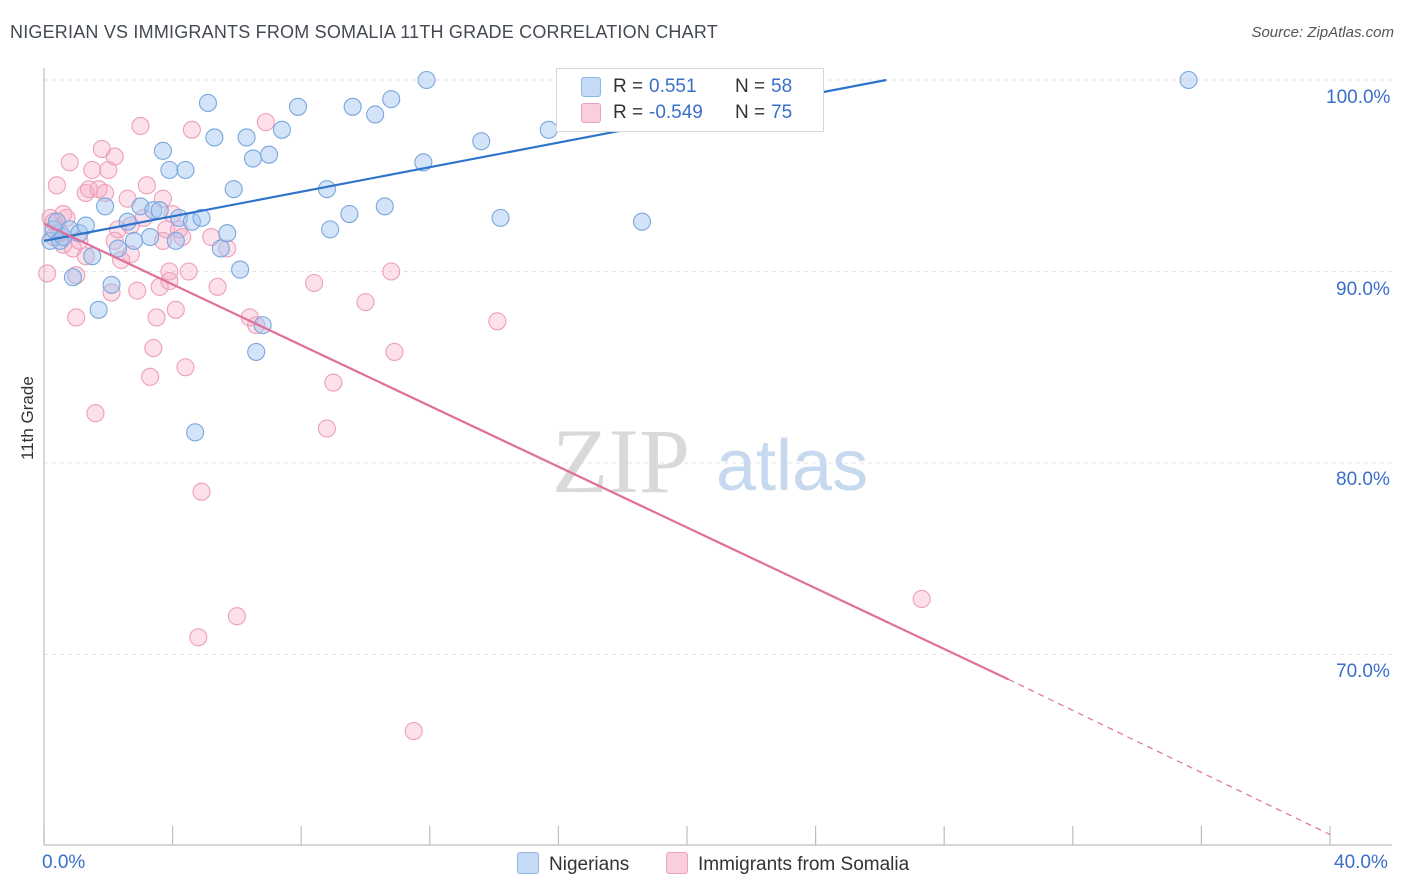 This screenshot has height=892, width=1406. I want to click on legend-r-value: 0.551, so click(673, 86).